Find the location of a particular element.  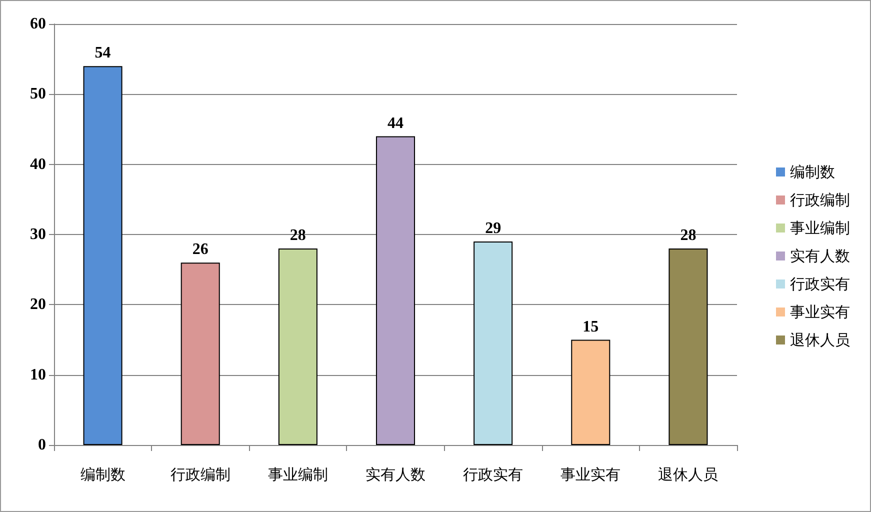

y-tick-label: 0 is located at coordinates (42, 445).